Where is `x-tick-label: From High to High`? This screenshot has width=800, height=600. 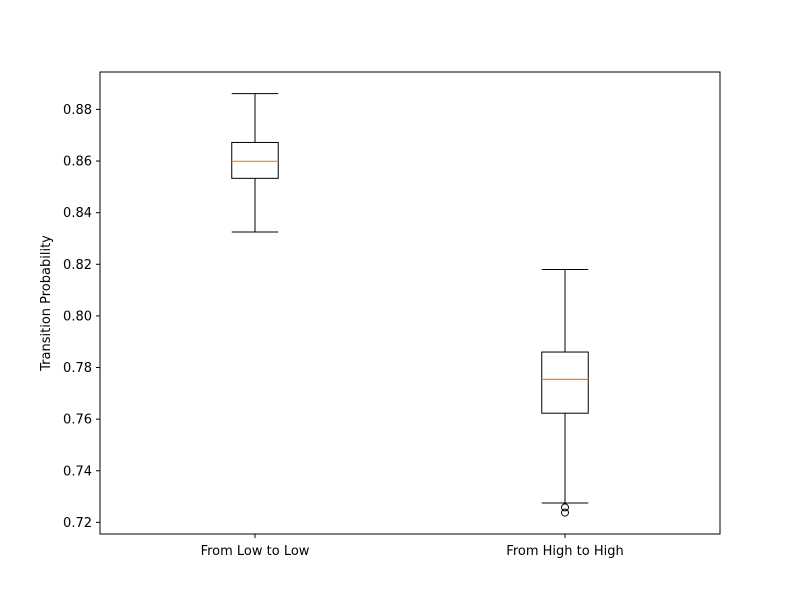
x-tick-label: From High to High is located at coordinates (564, 551).